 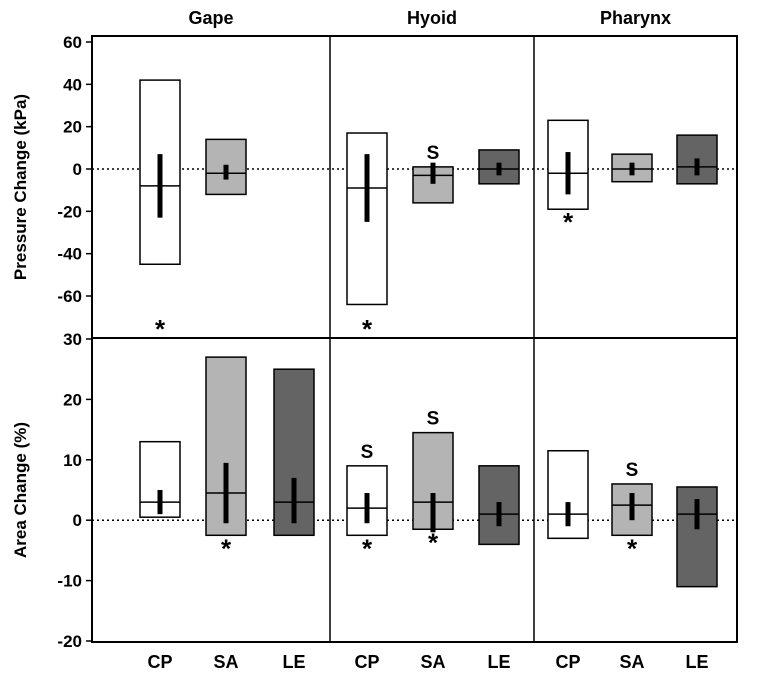 I want to click on y-tick-label: -60, so click(x=69, y=296).